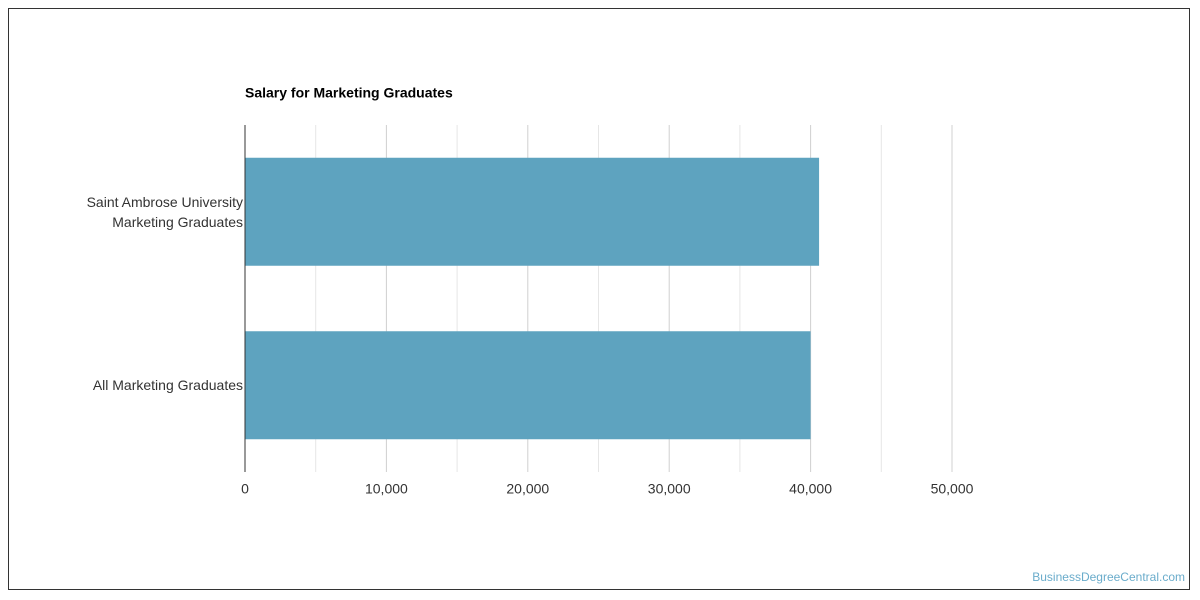 The width and height of the screenshot is (1200, 600). I want to click on x-tick-label: 10,000, so click(386, 489).